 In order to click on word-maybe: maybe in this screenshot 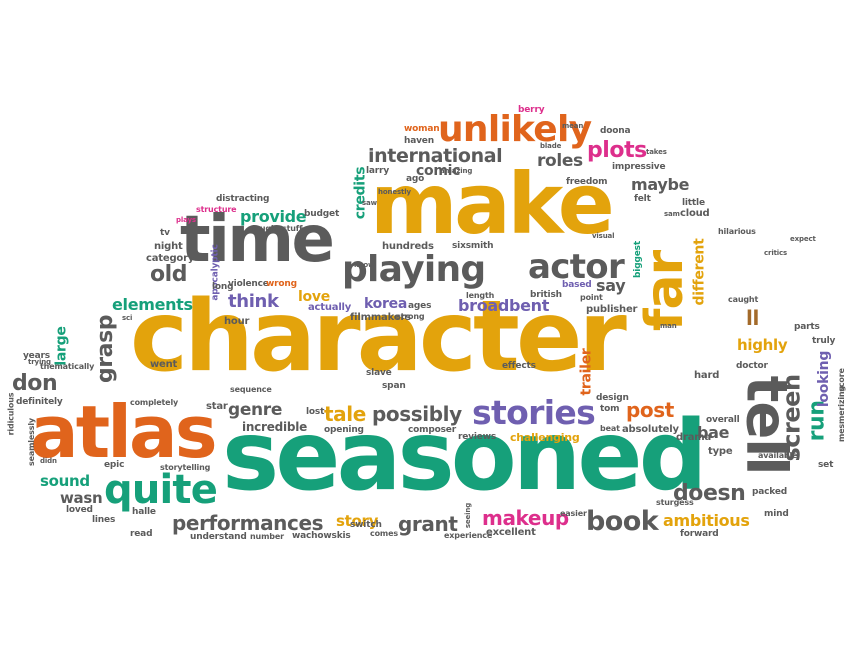, I will do `click(660, 184)`.